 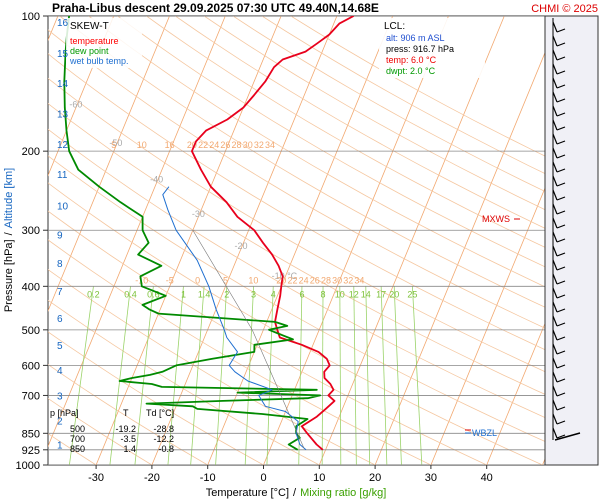 What do you see at coordinates (315, 280) in the screenshot?
I see `isotherm-label-400: 26` at bounding box center [315, 280].